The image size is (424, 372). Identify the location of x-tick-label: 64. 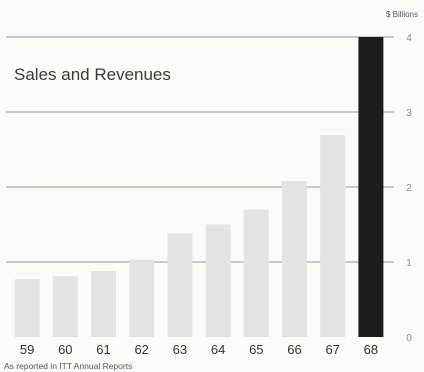
(218, 349).